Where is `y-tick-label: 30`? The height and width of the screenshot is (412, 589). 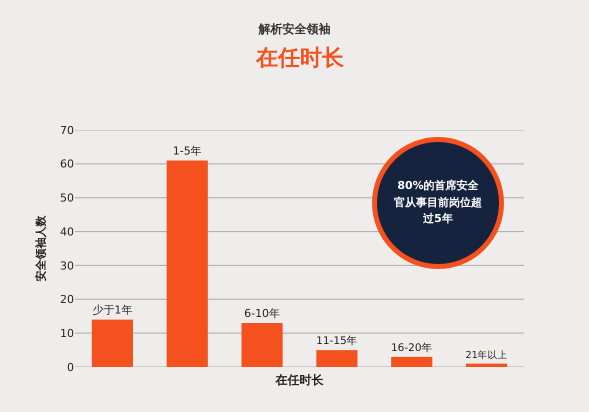 y-tick-label: 30 is located at coordinates (67, 265).